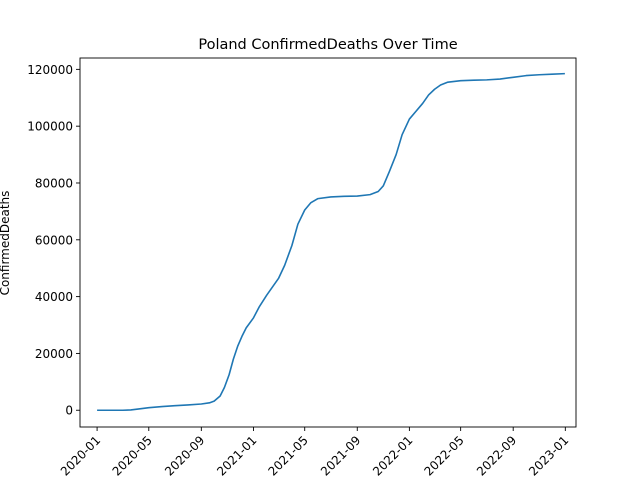  I want to click on y-tick-label: 60000, so click(54, 240).